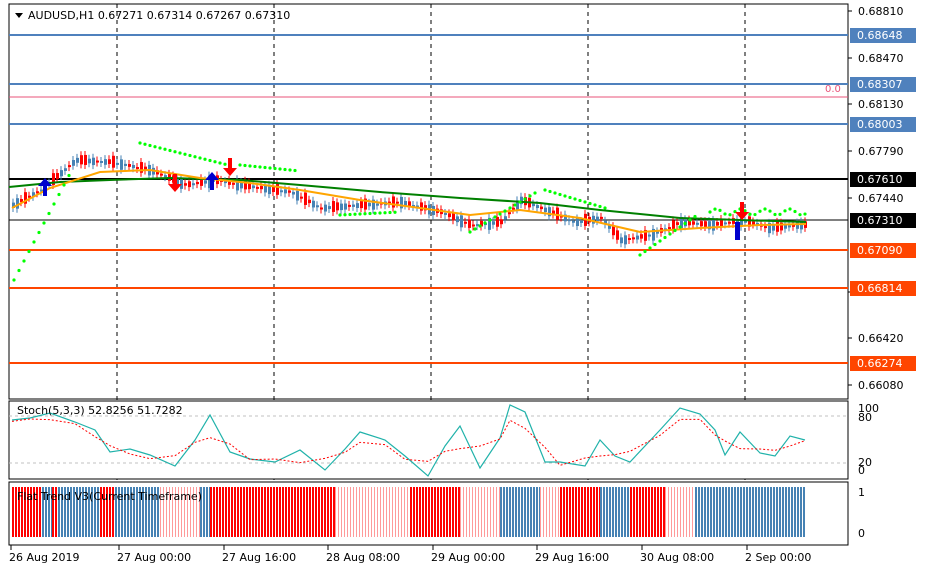  I want to click on level-badge, so click(883, 288).